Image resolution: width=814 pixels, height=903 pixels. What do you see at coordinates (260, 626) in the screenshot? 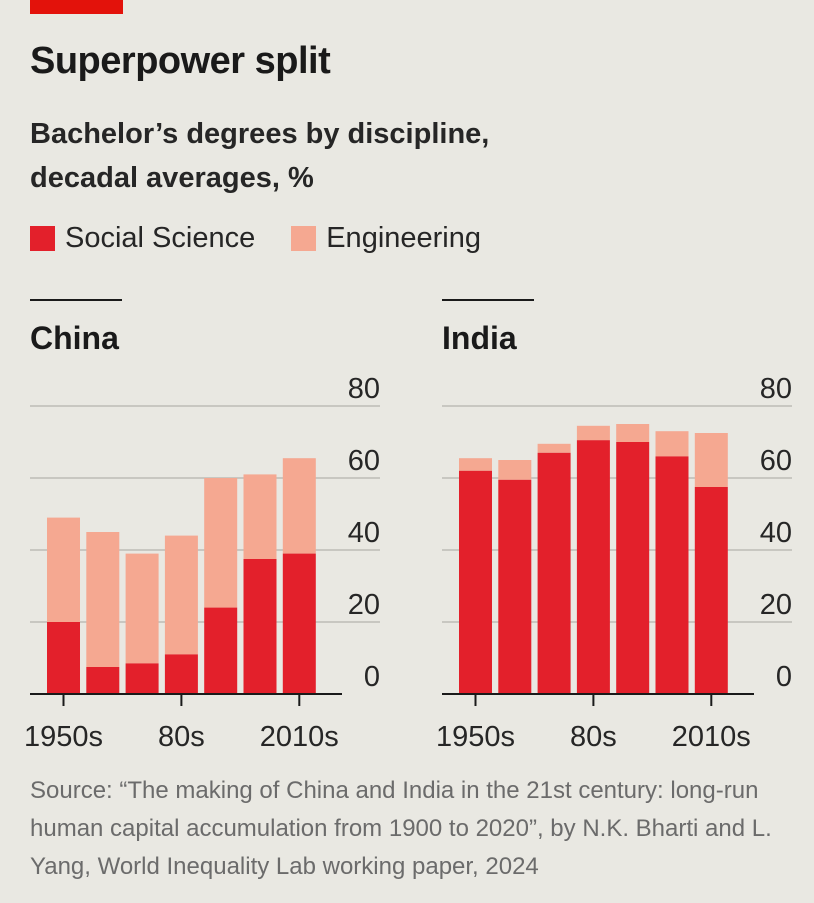
I see `china-bar-social-science-2000s` at bounding box center [260, 626].